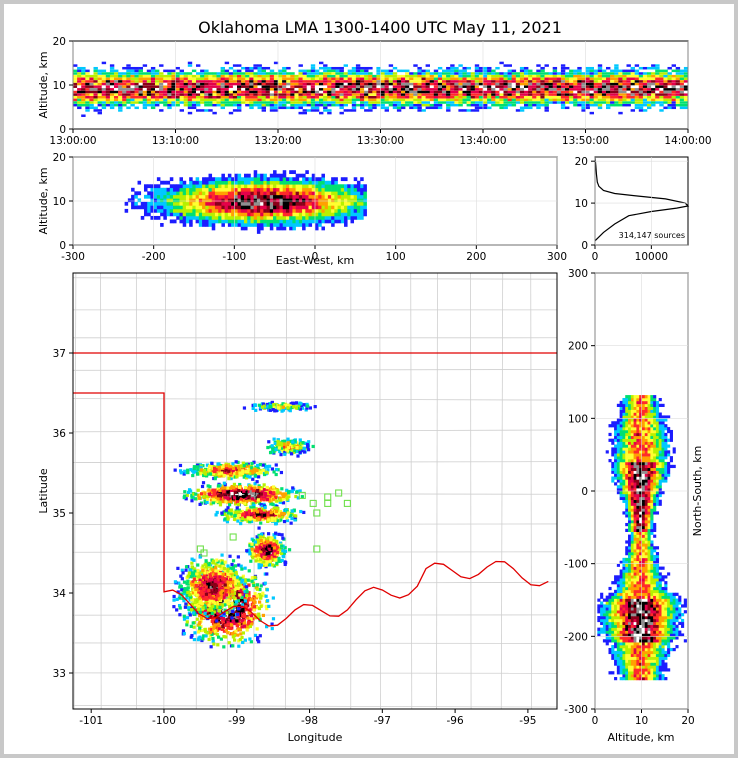 The image size is (738, 758). What do you see at coordinates (62, 246) in the screenshot?
I see `tick-label: 0` at bounding box center [62, 246].